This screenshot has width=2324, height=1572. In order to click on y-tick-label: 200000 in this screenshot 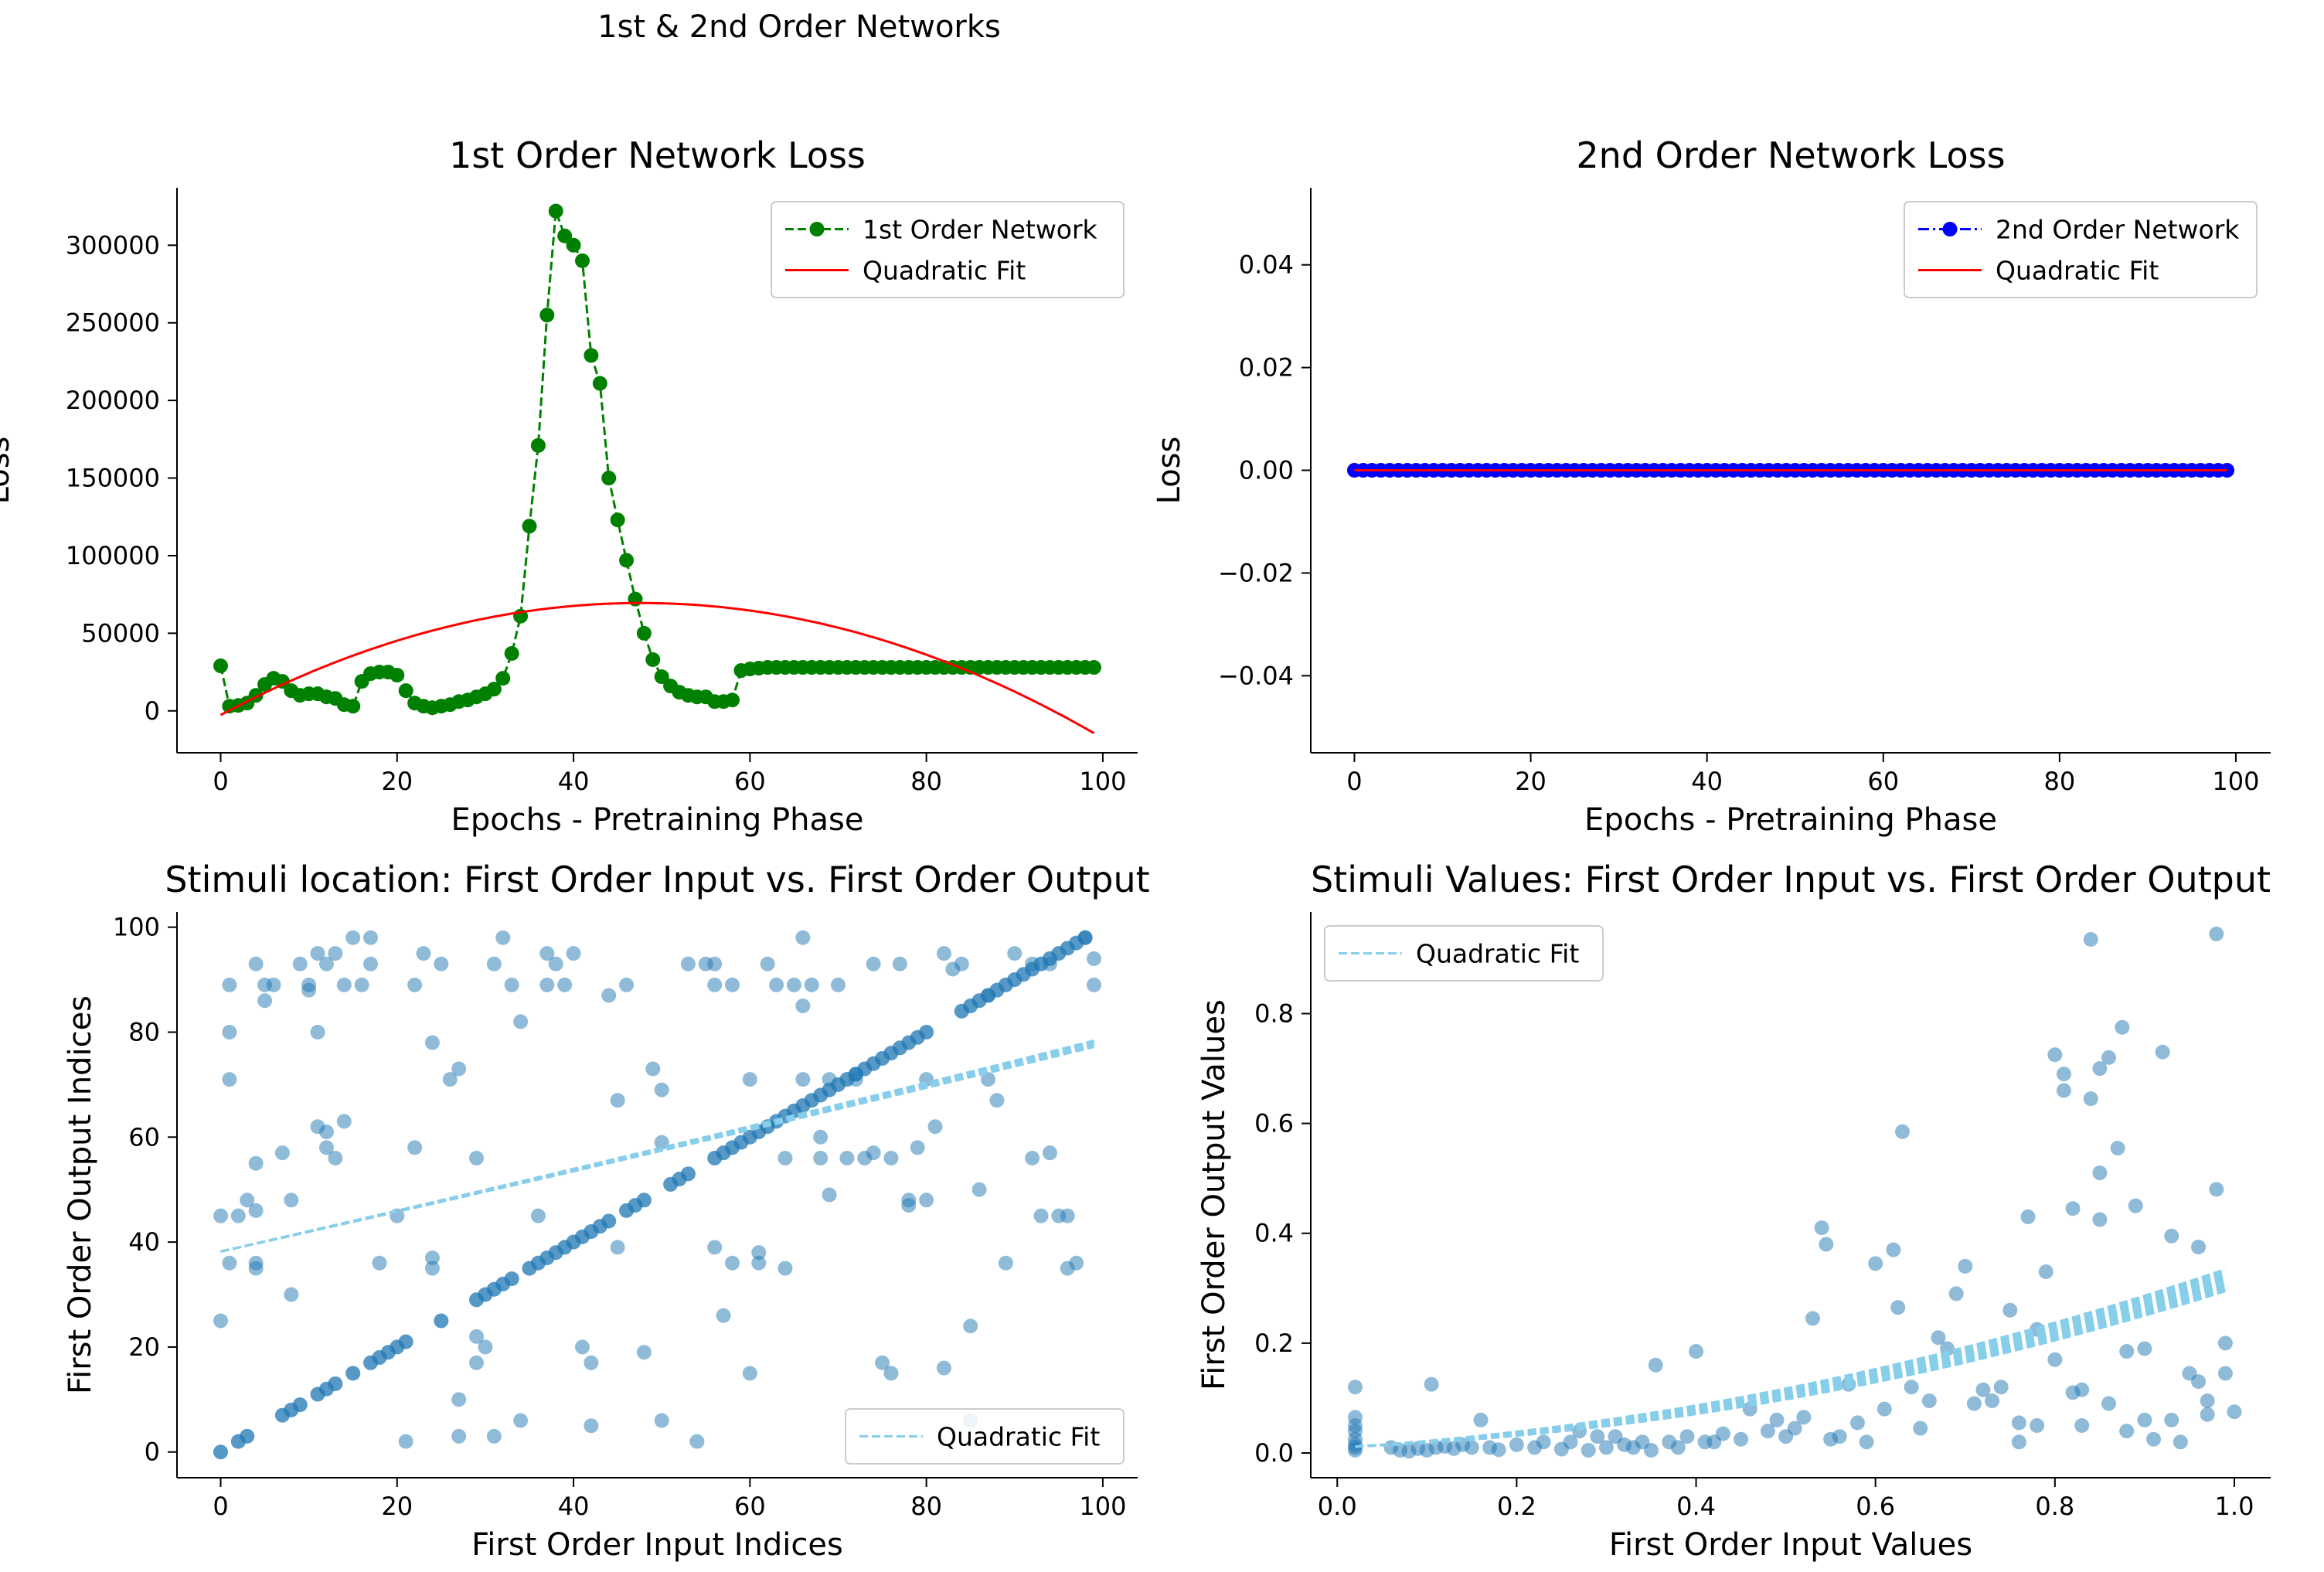, I will do `click(113, 400)`.